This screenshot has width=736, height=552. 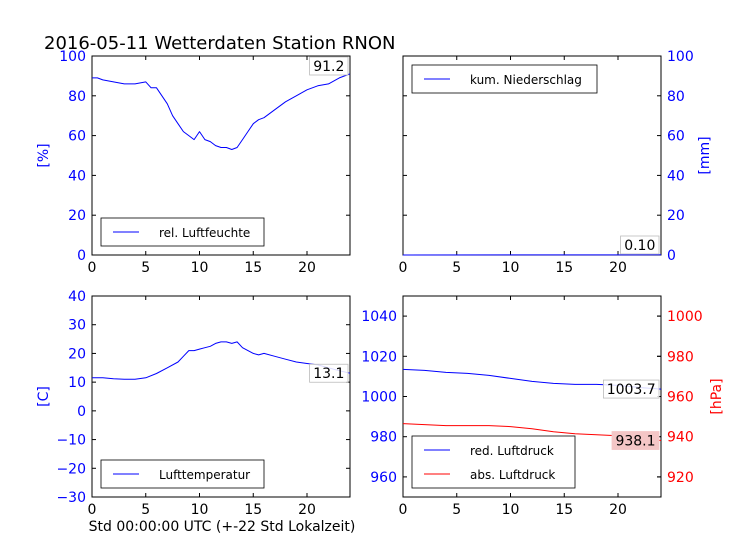 I want to click on y-tick-label: 1000, so click(x=379, y=398).